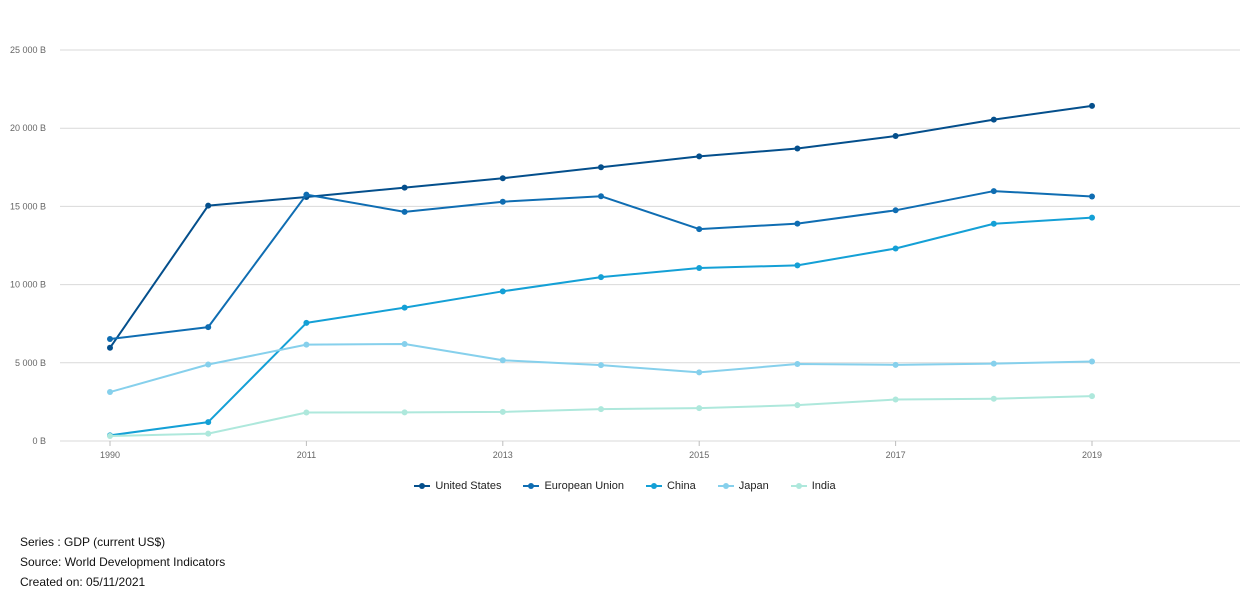 The image size is (1250, 600). What do you see at coordinates (110, 455) in the screenshot?
I see `x-tick-label: 1990` at bounding box center [110, 455].